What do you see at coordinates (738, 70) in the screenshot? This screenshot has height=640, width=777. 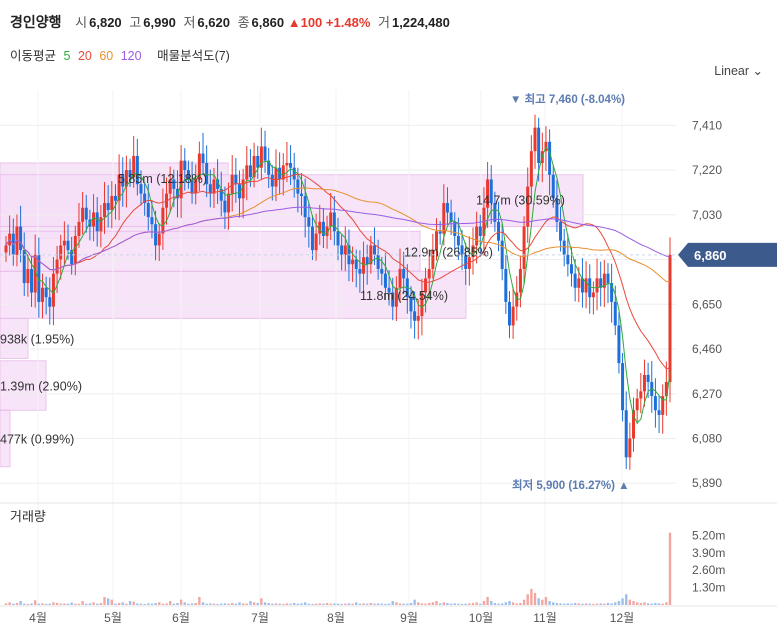 I see `scale-dropdown: Linear ⌄` at bounding box center [738, 70].